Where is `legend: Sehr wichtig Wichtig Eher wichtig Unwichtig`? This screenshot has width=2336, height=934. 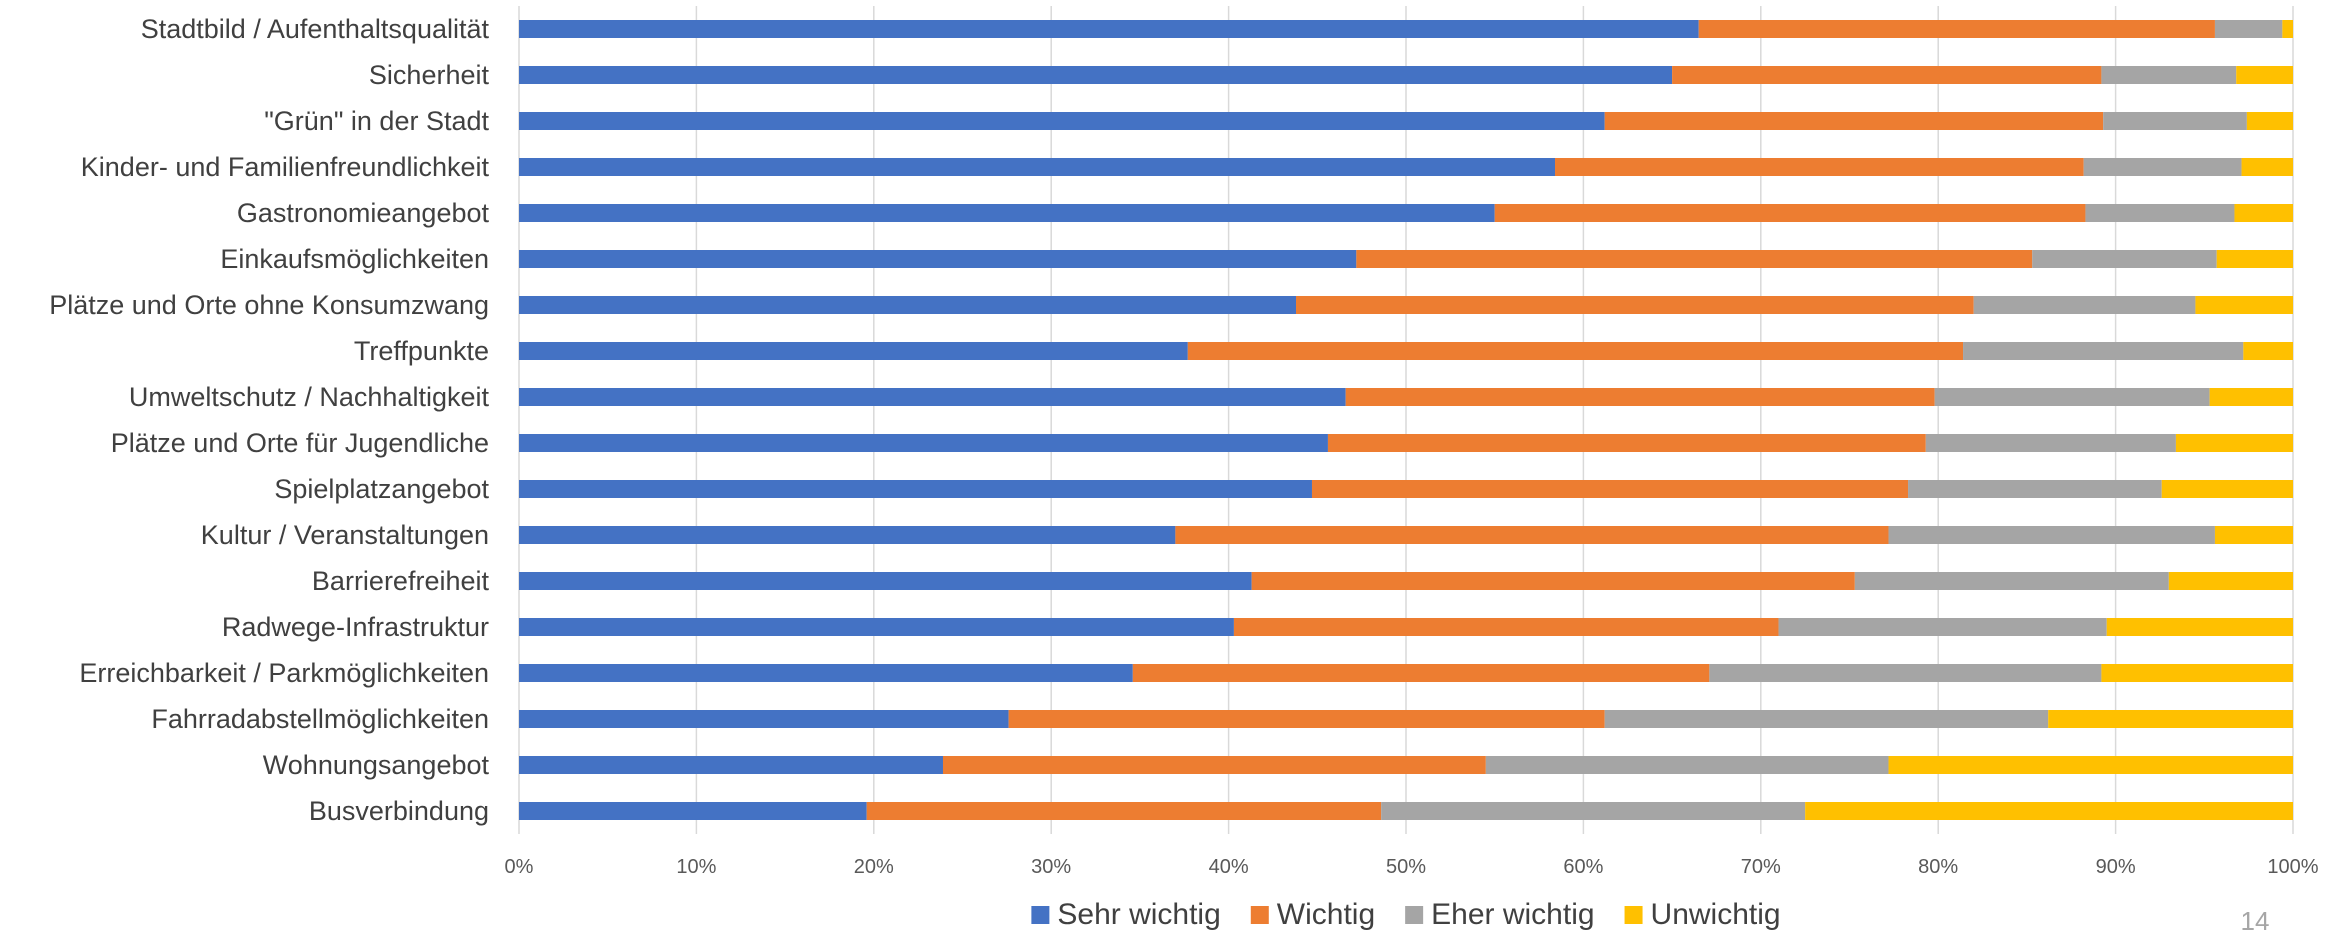 legend: Sehr wichtig Wichtig Eher wichtig Unwichtig is located at coordinates (1406, 914).